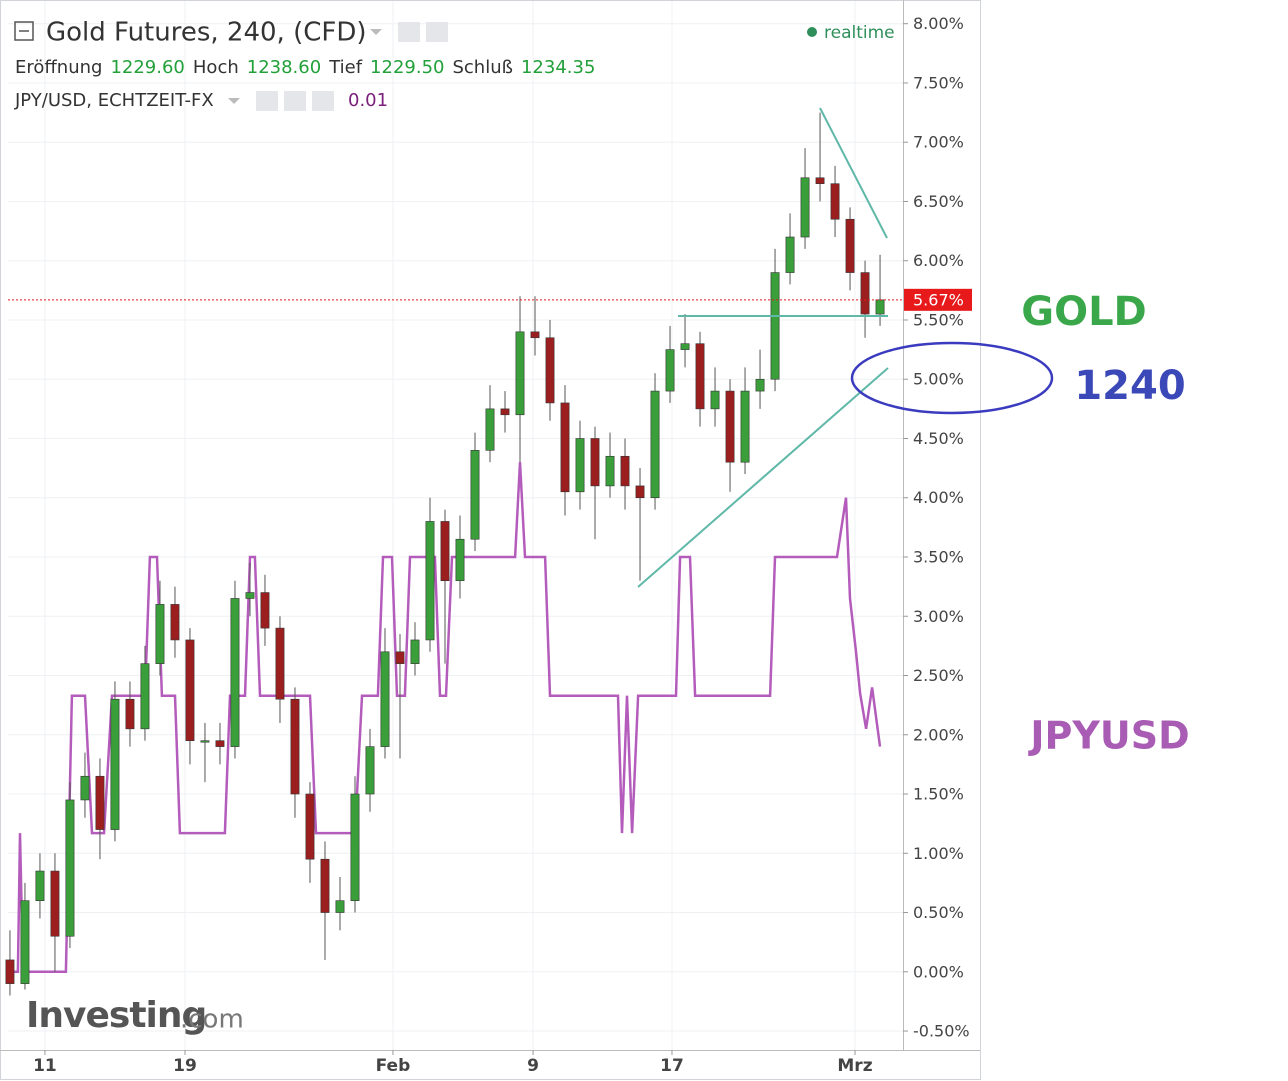 The height and width of the screenshot is (1081, 1288). I want to click on status: realtime, so click(859, 33).